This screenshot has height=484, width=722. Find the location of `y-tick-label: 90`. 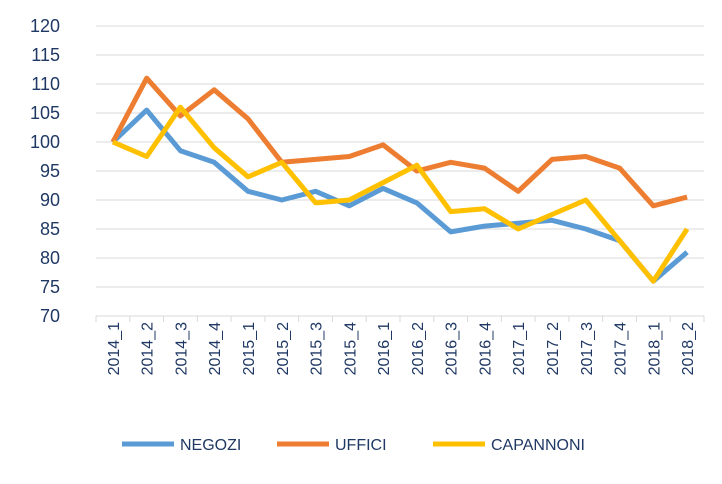

y-tick-label: 90 is located at coordinates (50, 200).